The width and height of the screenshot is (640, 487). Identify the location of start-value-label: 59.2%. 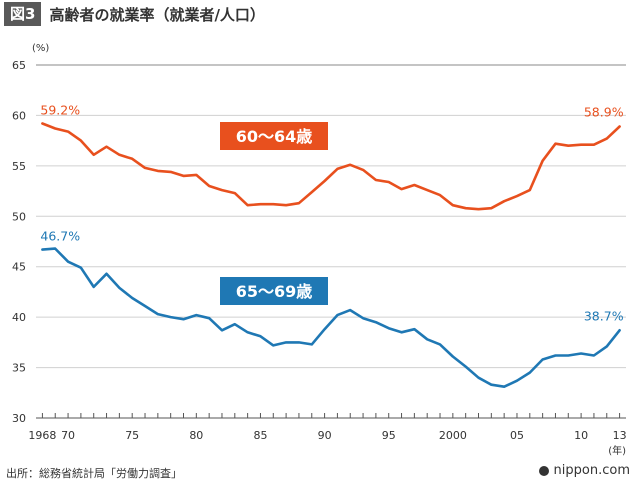
(60, 109).